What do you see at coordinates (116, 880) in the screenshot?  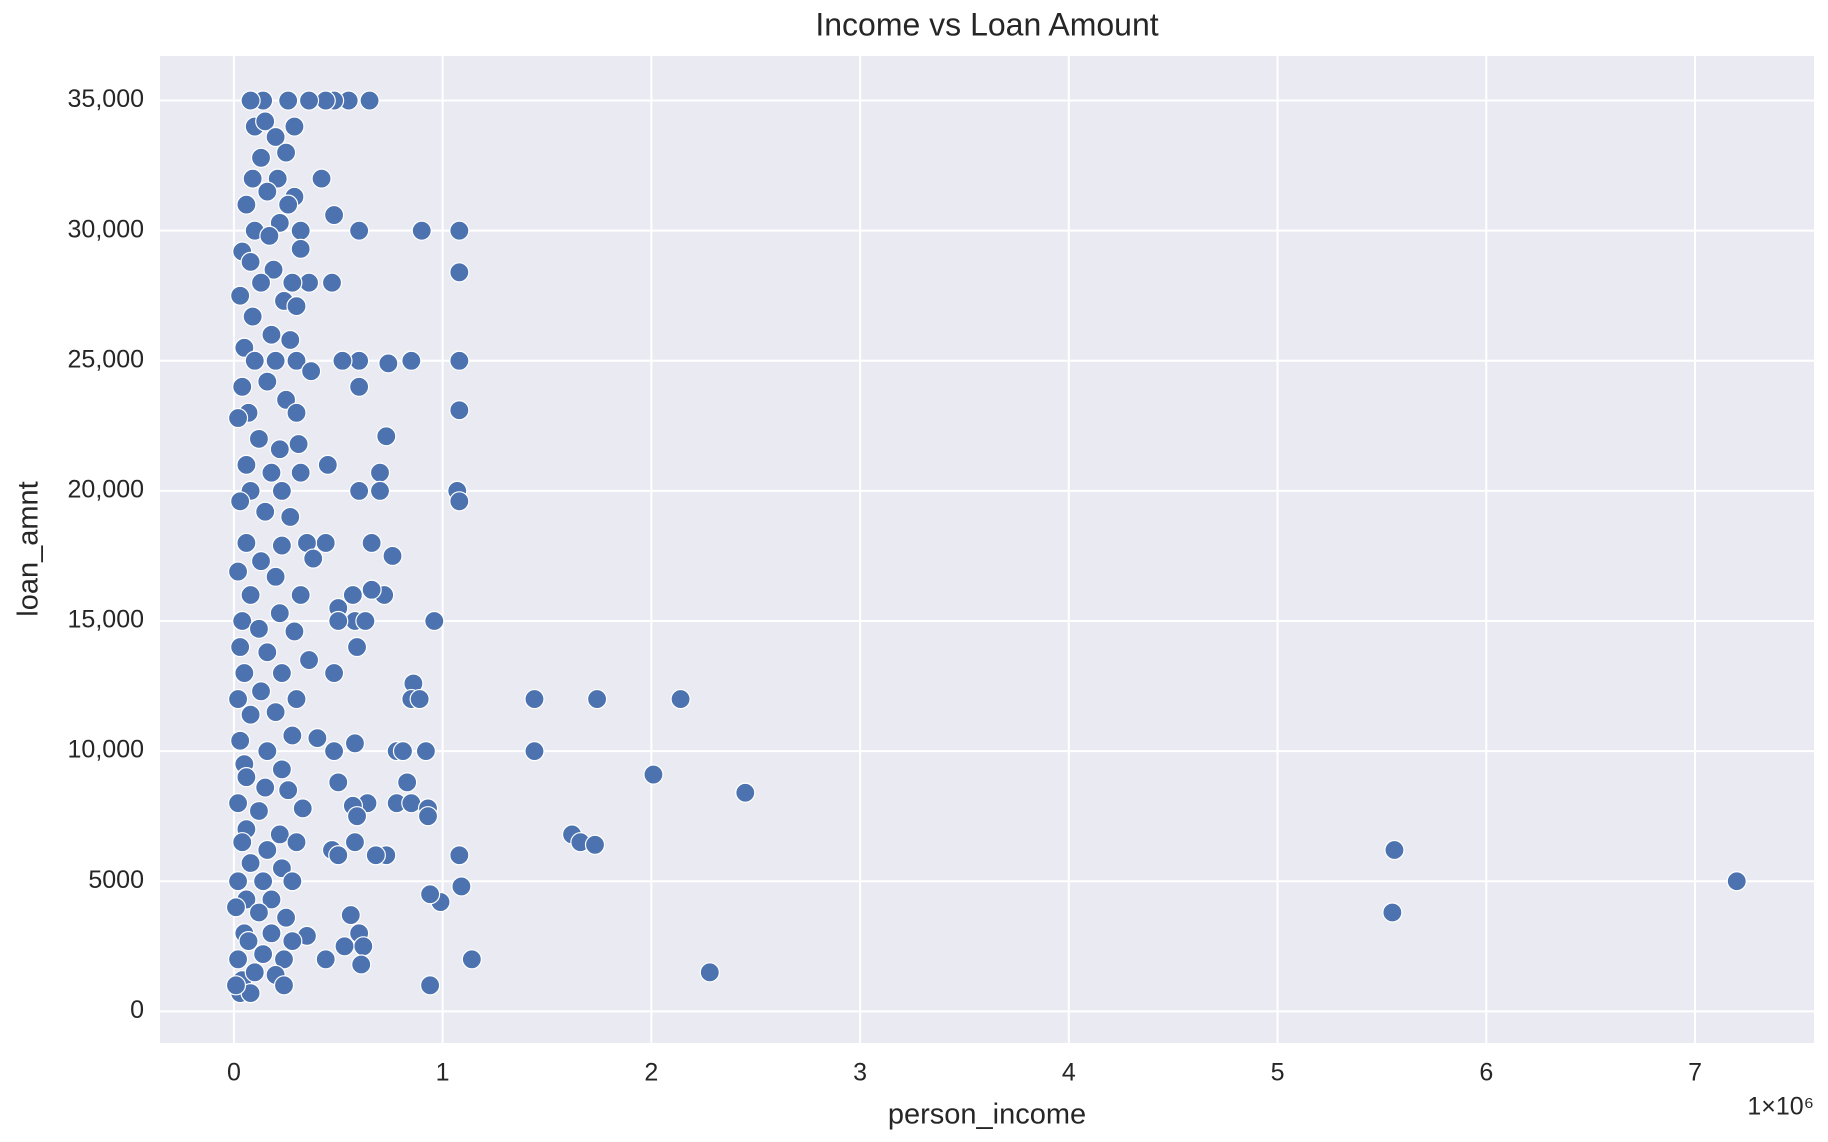 I see `y-tick-label: 5000` at bounding box center [116, 880].